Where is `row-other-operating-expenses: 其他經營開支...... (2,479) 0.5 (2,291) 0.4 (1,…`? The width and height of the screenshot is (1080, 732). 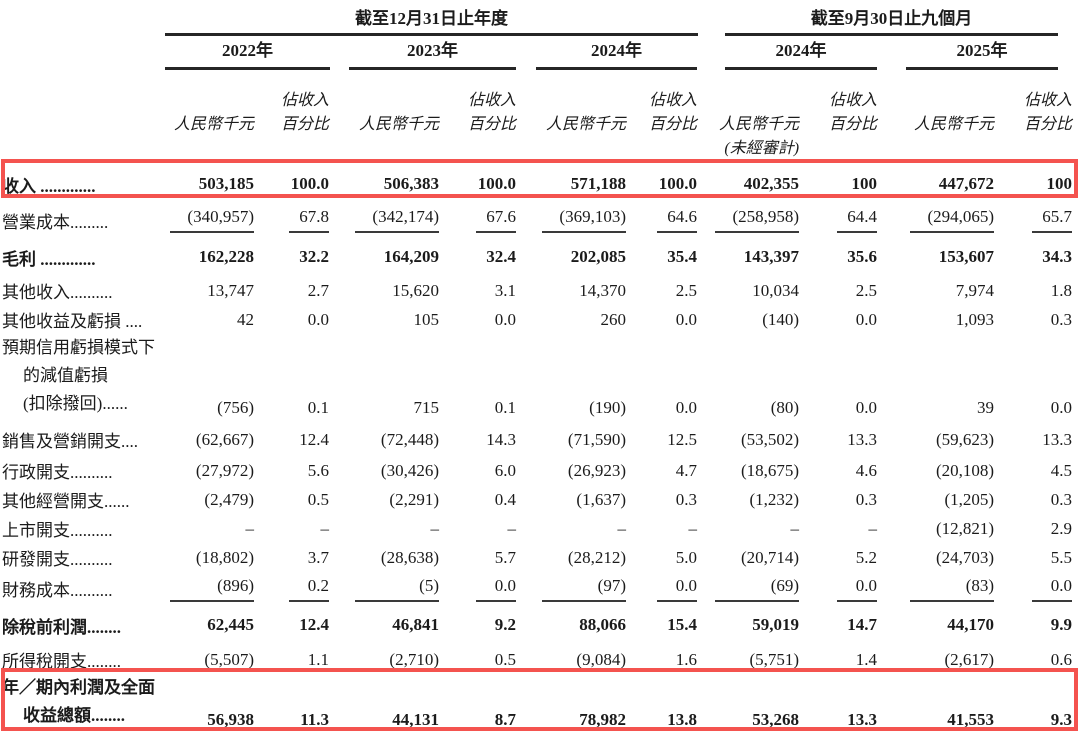 row-other-operating-expenses: 其他經營開支...... (2,479) 0.5 (2,291) 0.4 (1,… is located at coordinates (538, 499).